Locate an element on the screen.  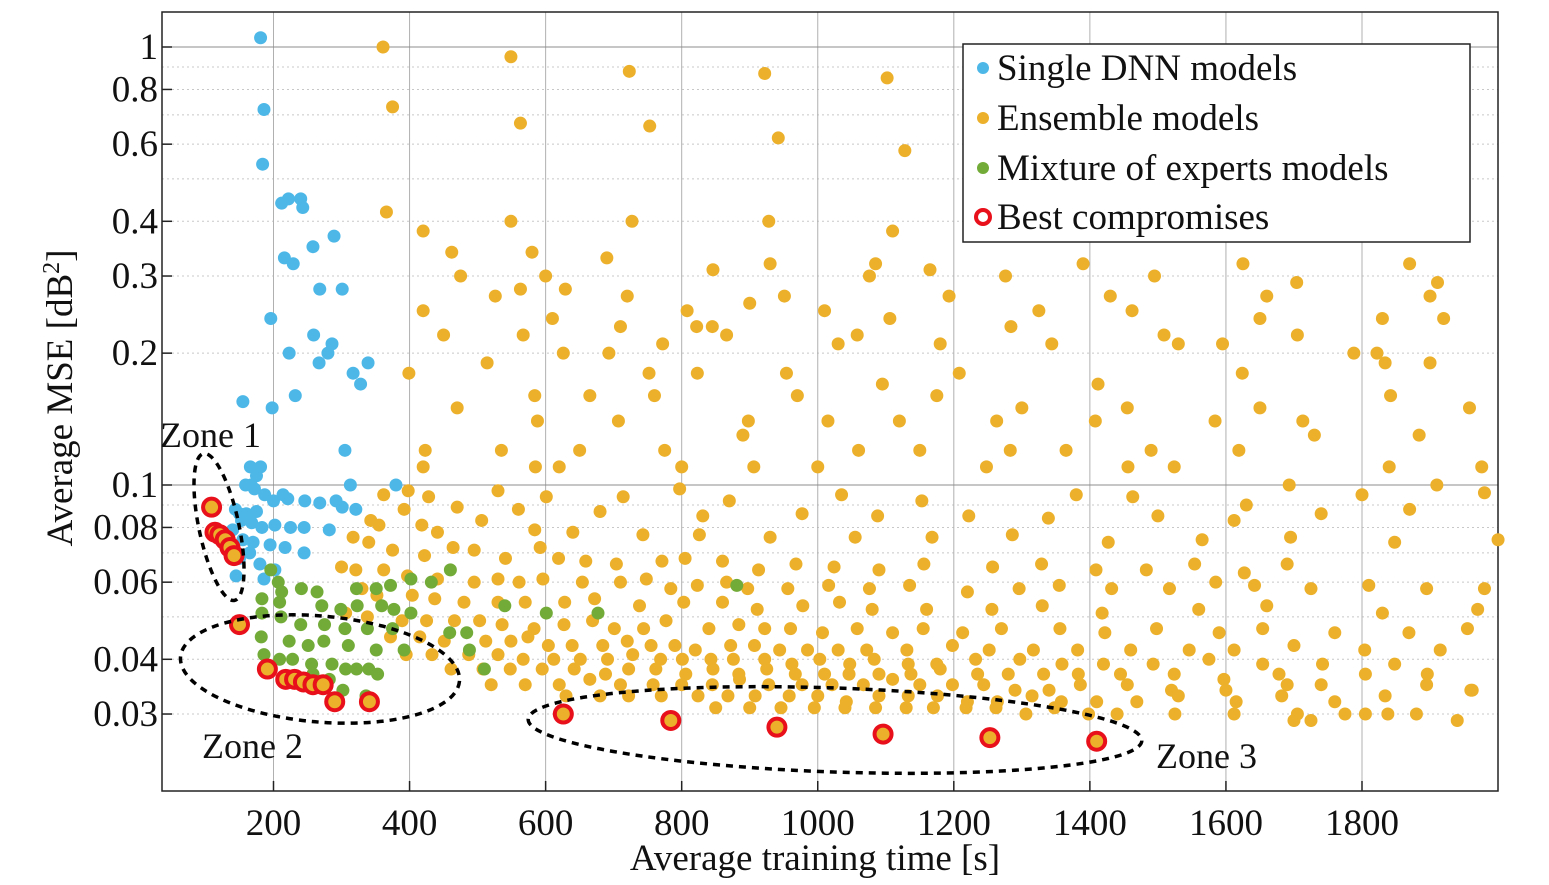
x-tick-label: 800 is located at coordinates (682, 823).